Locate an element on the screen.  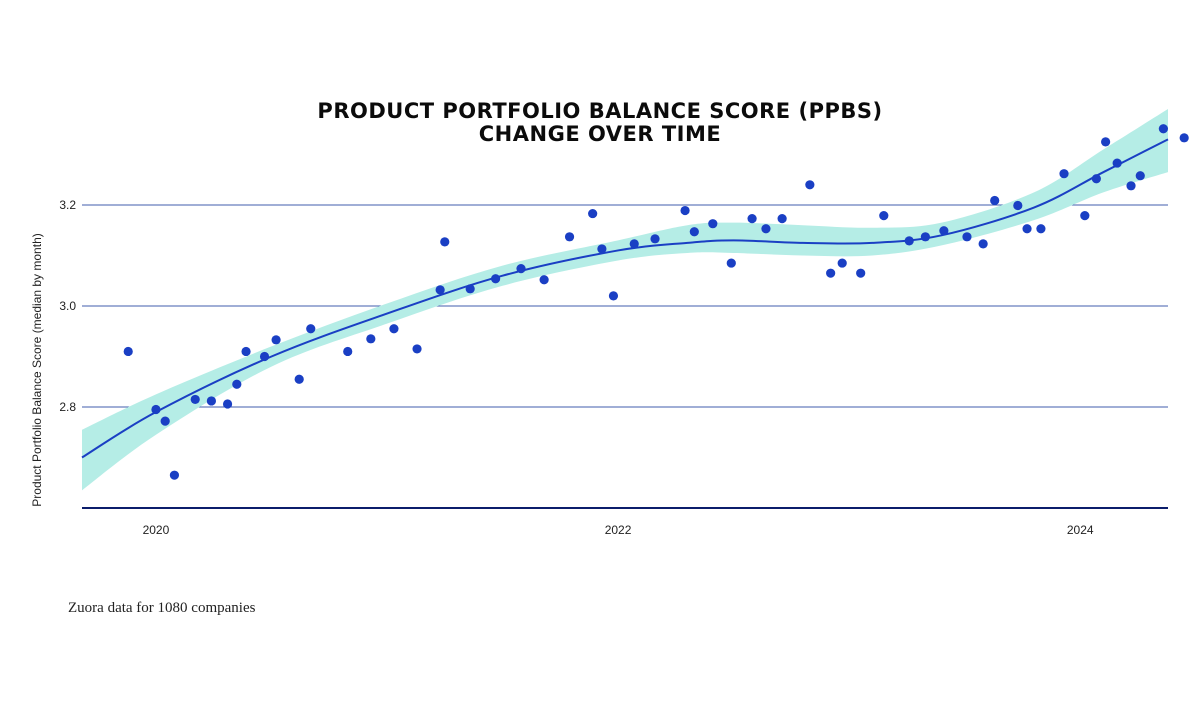
footnote-source: Zuora data for 1080 companies is located at coordinates (162, 608).